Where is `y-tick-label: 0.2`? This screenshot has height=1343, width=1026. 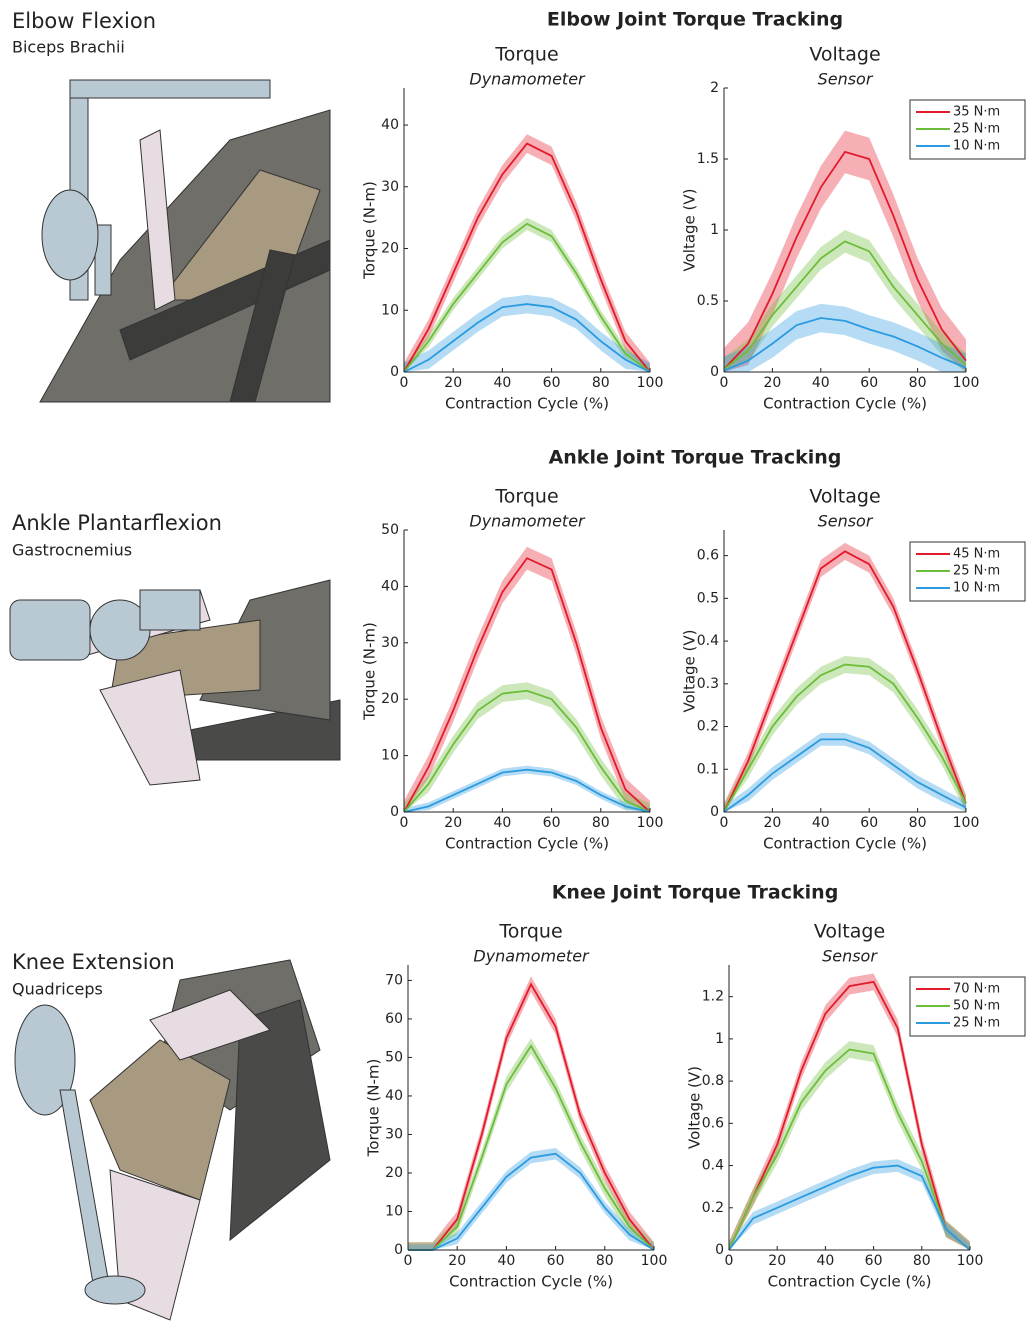 y-tick-label: 0.2 is located at coordinates (708, 727).